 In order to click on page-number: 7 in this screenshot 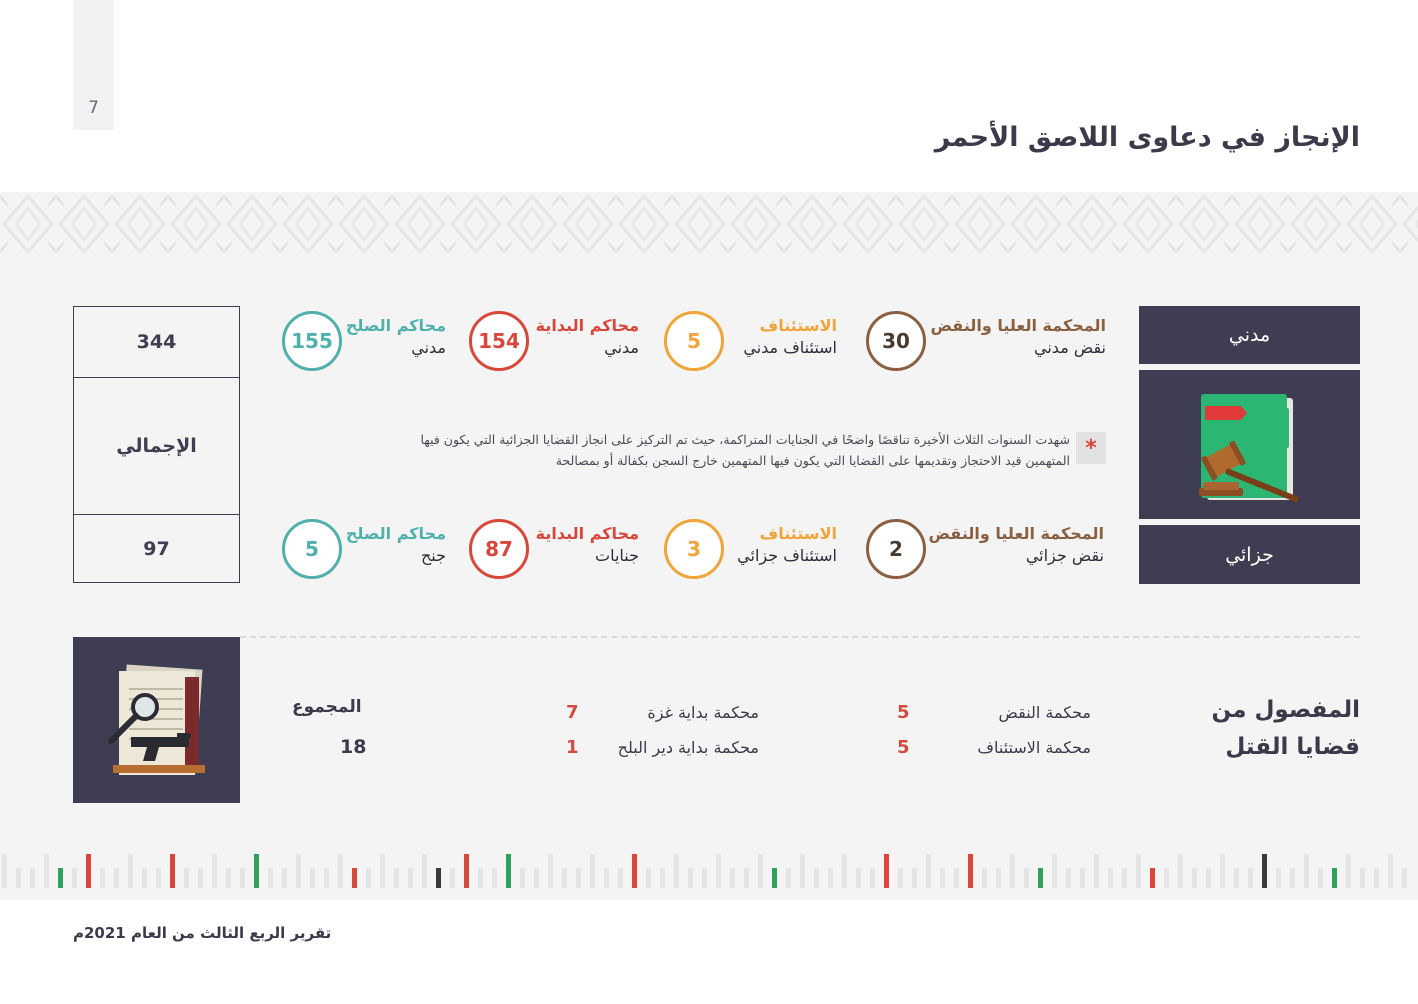, I will do `click(93, 108)`.